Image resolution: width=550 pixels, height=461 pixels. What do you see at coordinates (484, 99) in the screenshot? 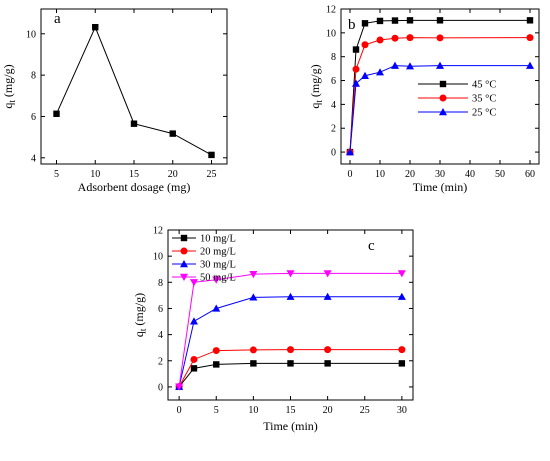
I see `legend-label: 35 °C` at bounding box center [484, 99].